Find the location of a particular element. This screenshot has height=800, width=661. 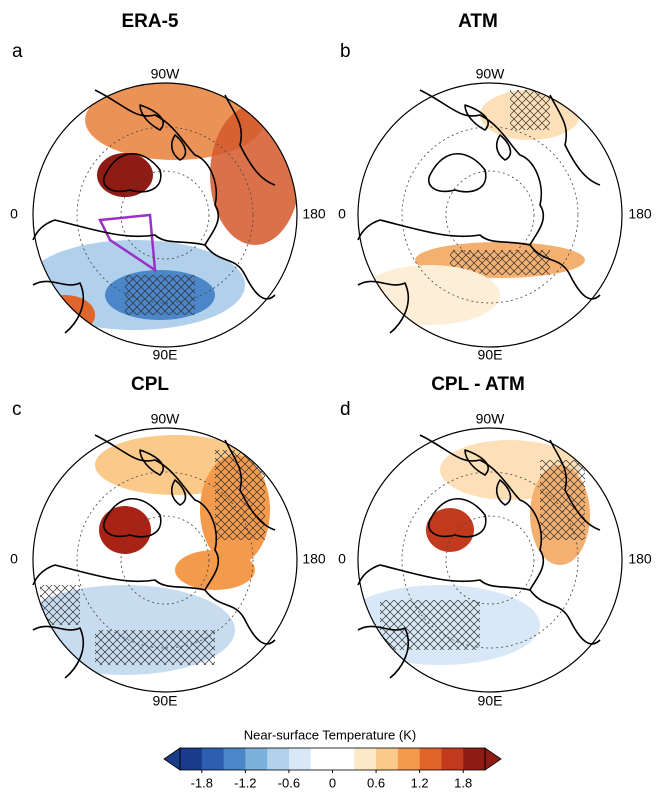

colorbar-tick-label: 1.2 is located at coordinates (420, 782).